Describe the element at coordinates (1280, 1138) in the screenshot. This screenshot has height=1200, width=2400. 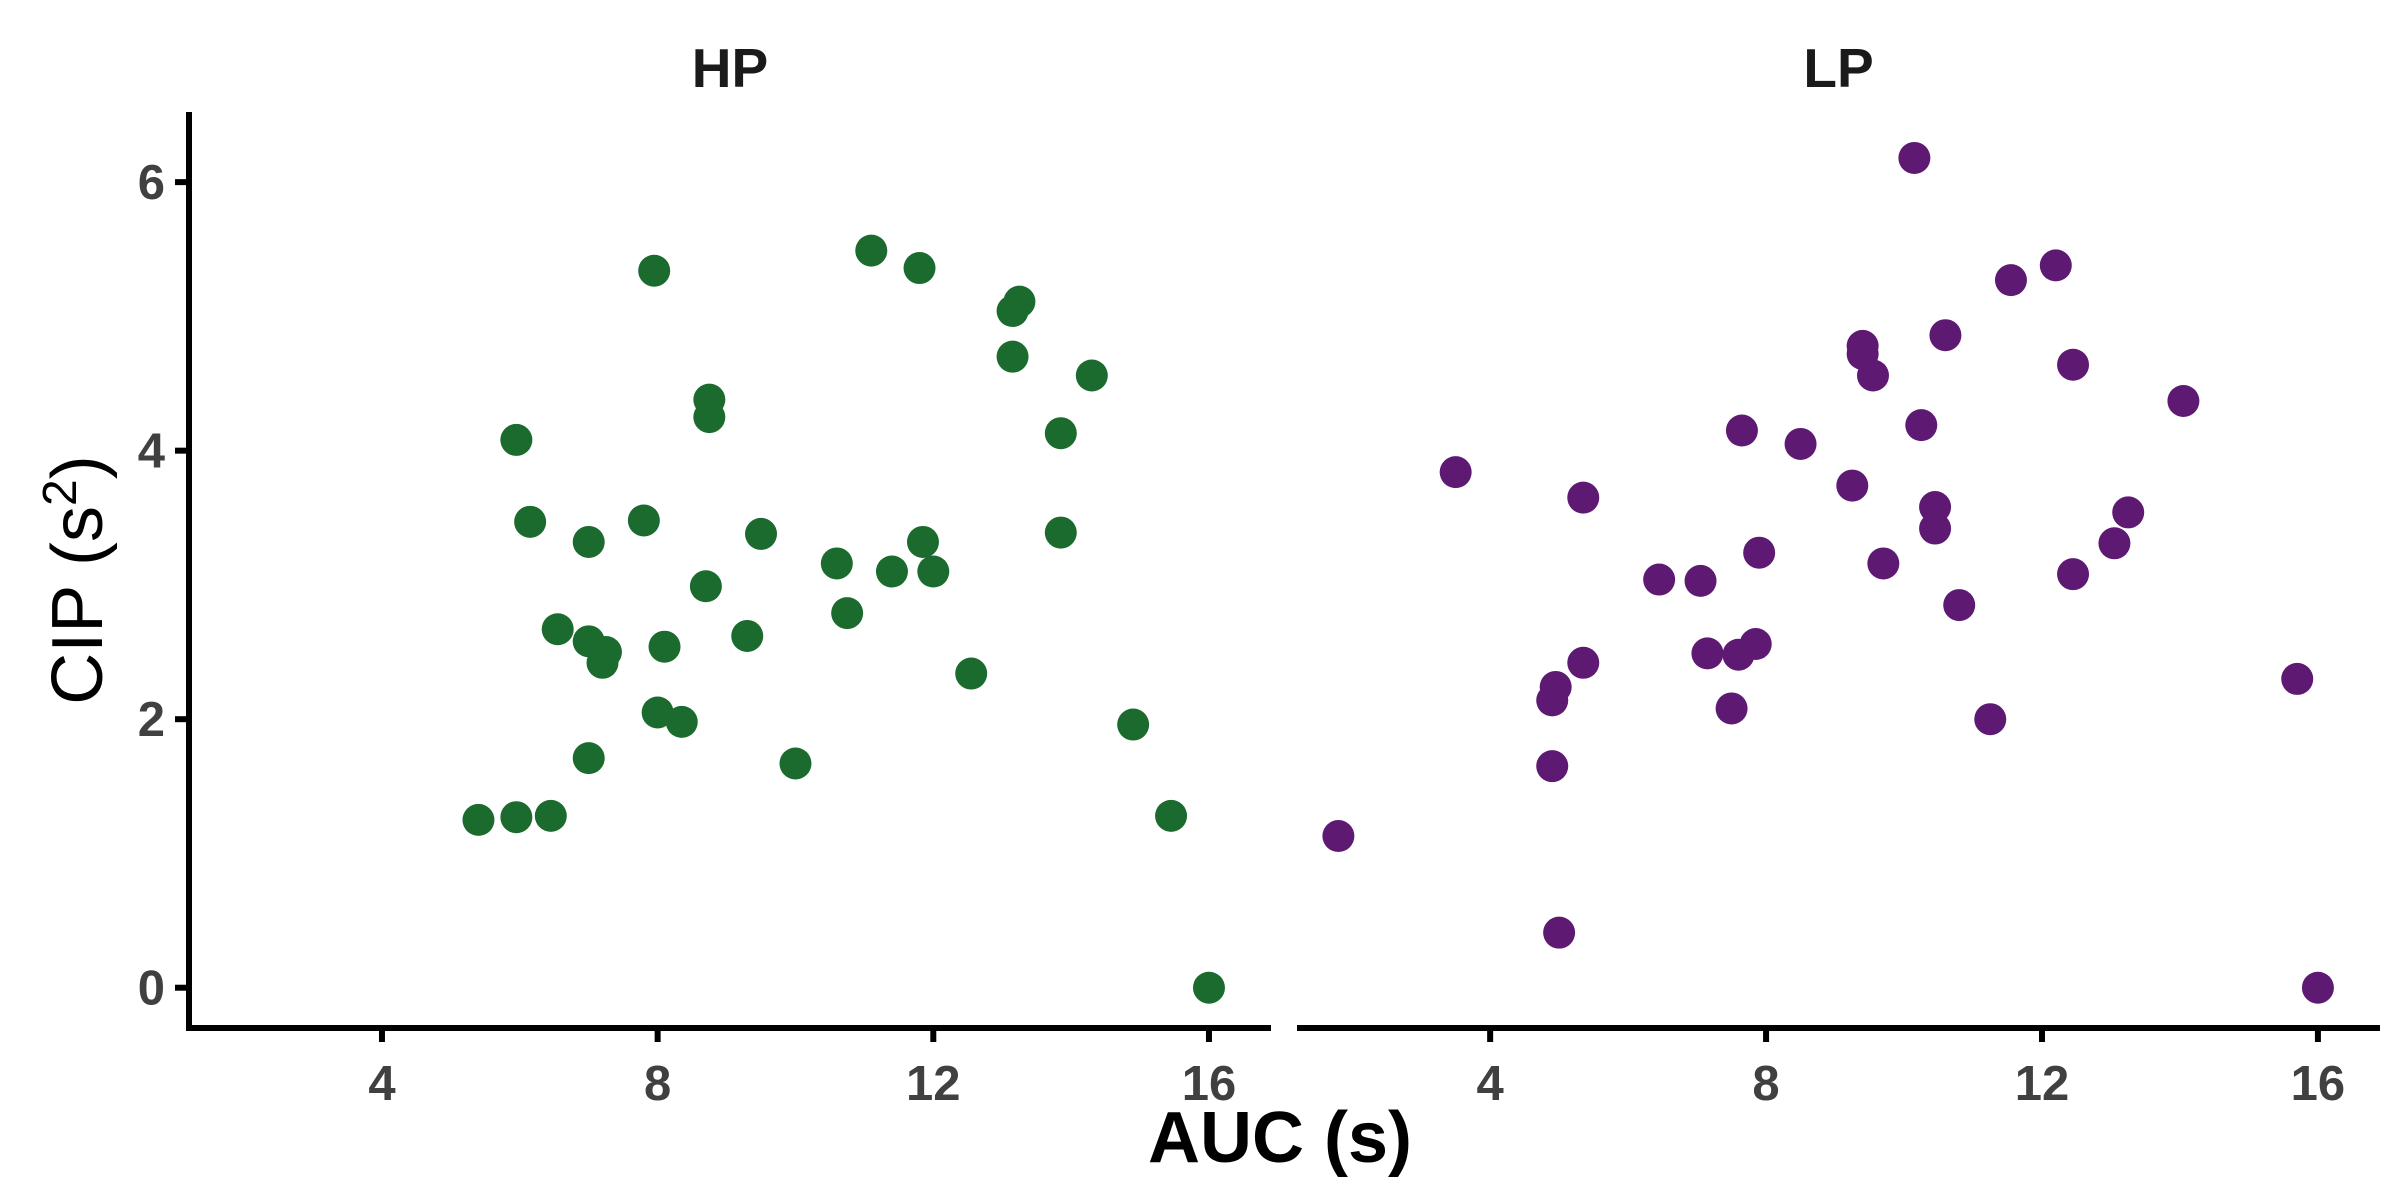
I see `x-axis-title: AUC (s)` at that location.